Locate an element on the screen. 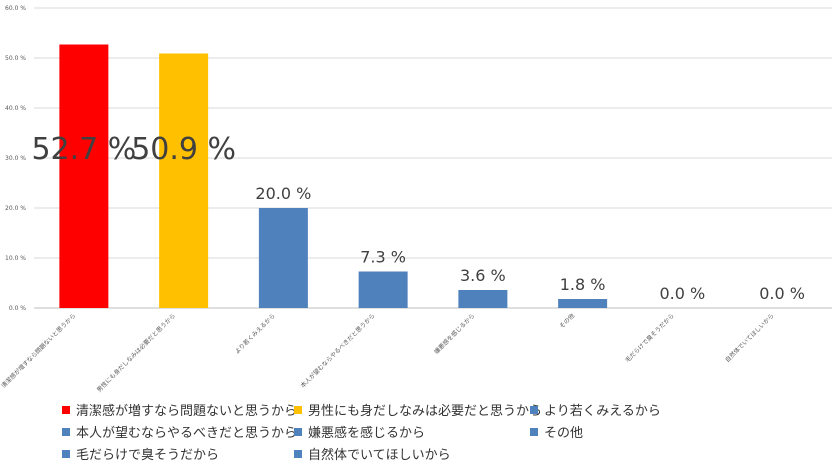  data-label: 7.3 % is located at coordinates (383, 257).